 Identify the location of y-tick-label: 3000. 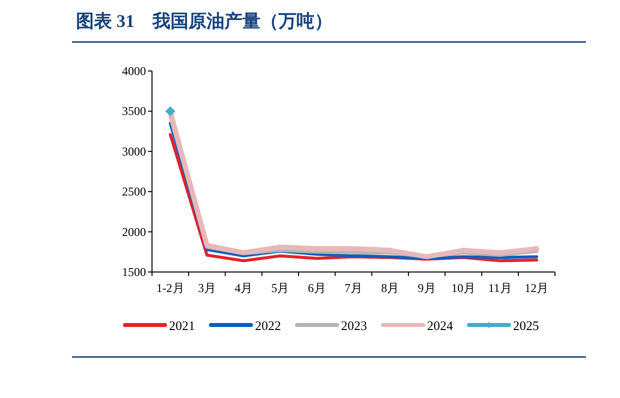
(134, 151).